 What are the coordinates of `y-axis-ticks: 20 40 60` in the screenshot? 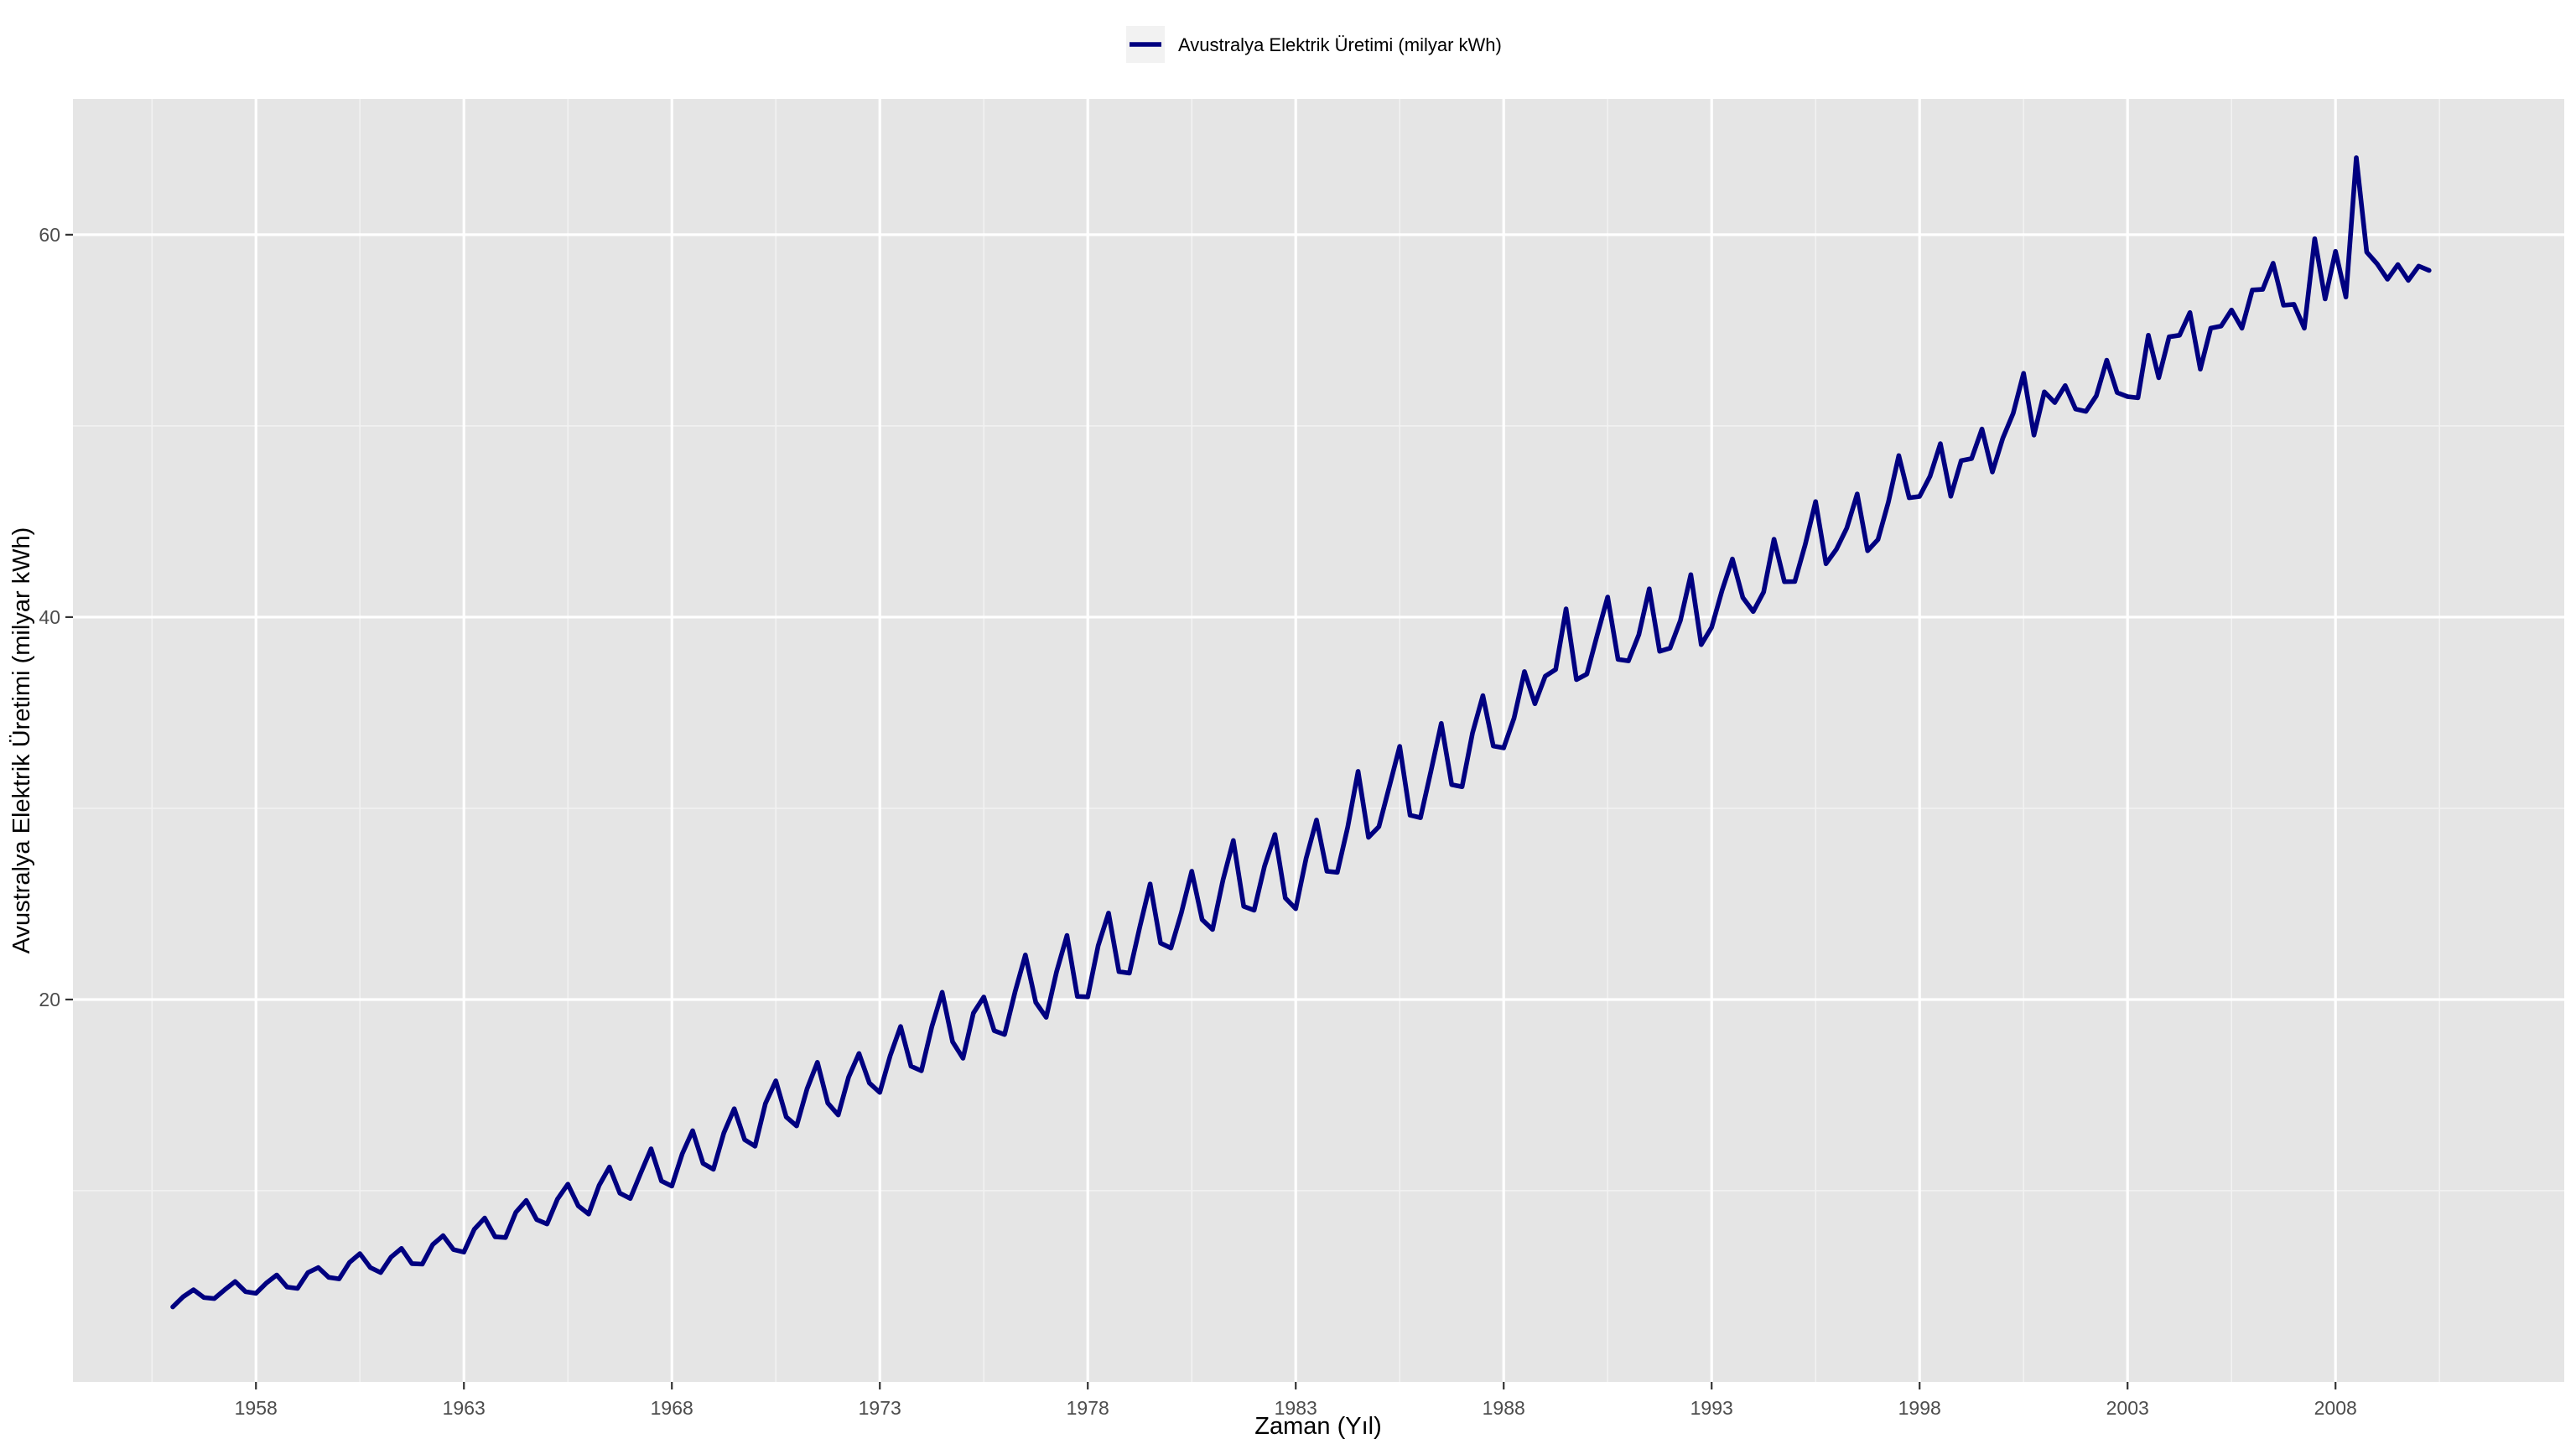 It's located at (56, 617).